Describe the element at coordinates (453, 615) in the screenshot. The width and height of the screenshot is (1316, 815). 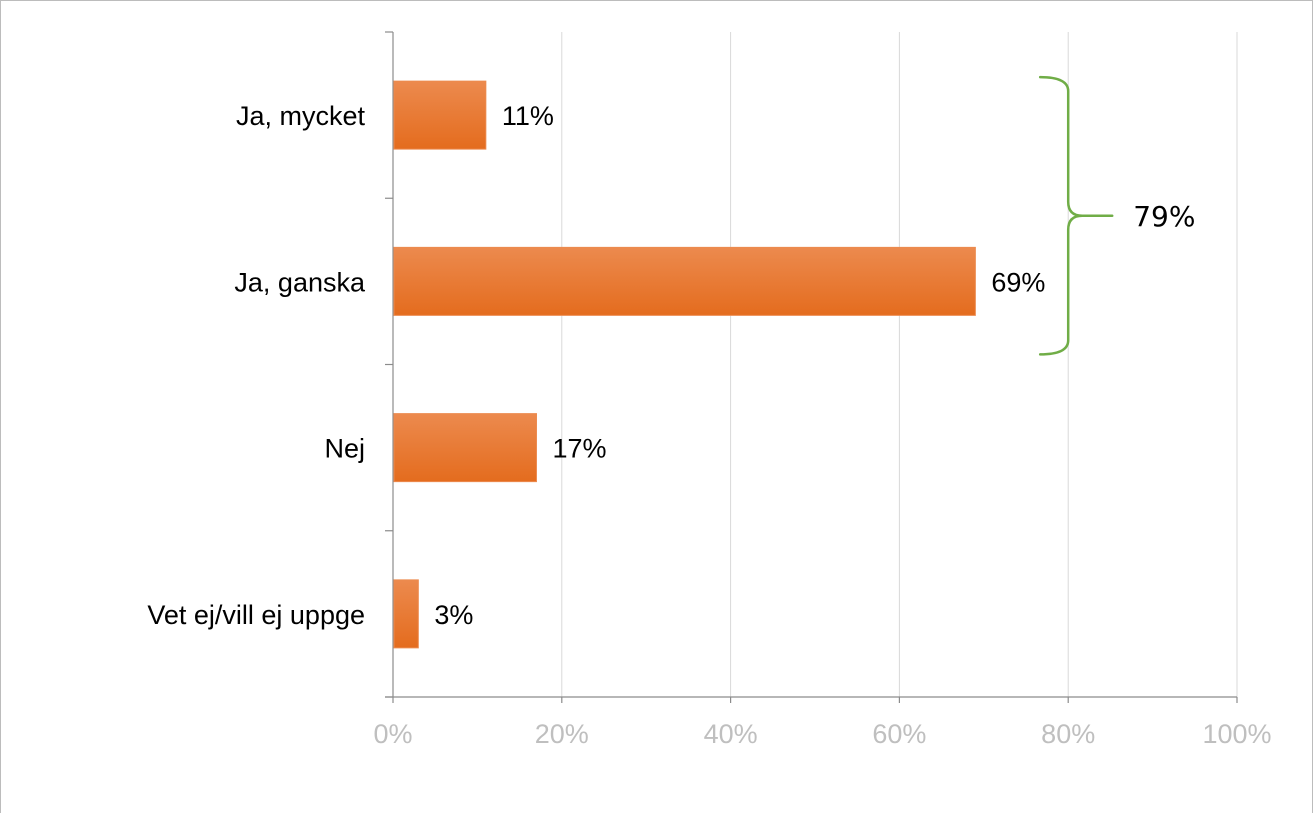
I see `data-label: 3%` at that location.